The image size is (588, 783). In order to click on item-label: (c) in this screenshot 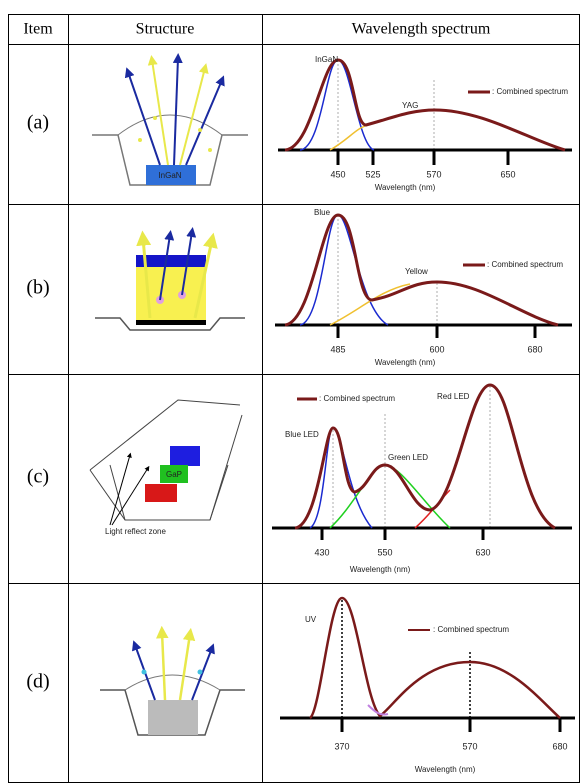, I will do `click(38, 477)`.